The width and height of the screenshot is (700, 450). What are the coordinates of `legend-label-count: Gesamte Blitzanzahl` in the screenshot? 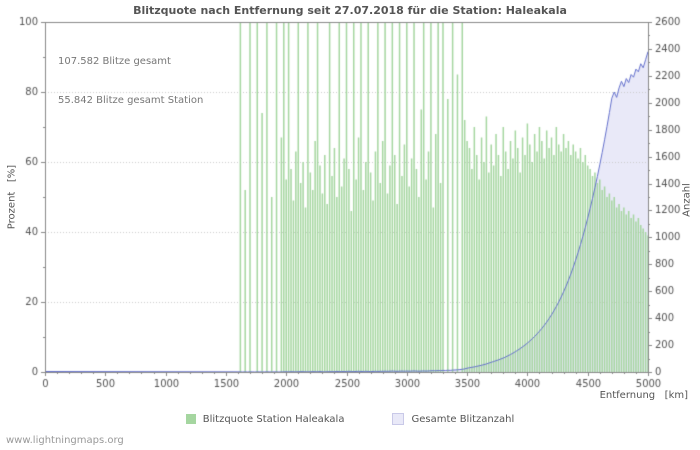 It's located at (463, 419).